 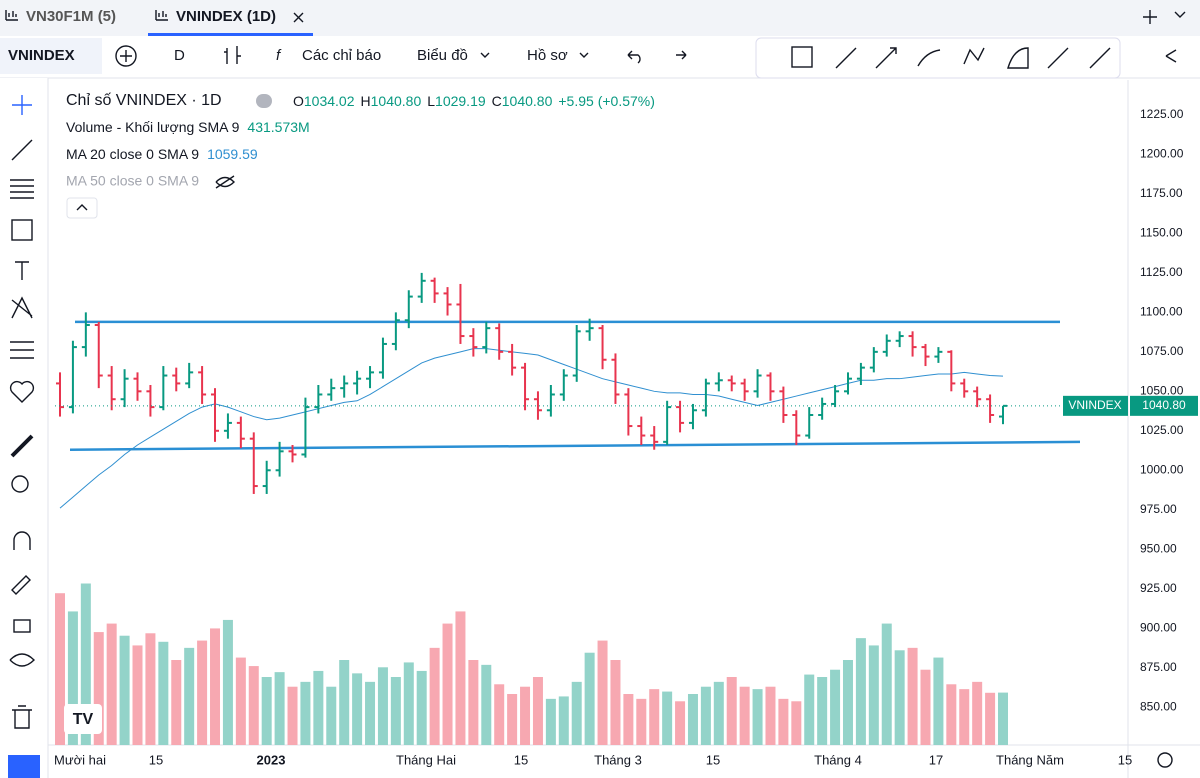 I want to click on tab: VN30F1M (5), so click(x=71, y=16).